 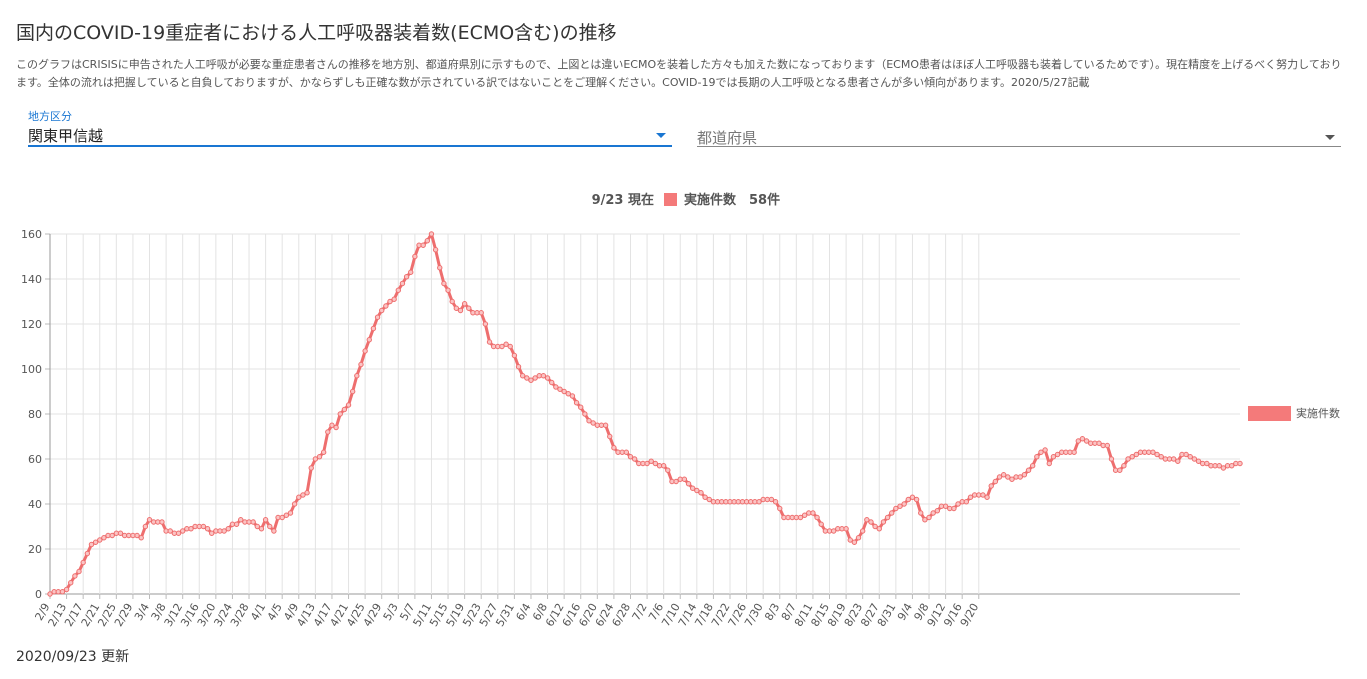 What do you see at coordinates (686, 200) in the screenshot?
I see `chart-header: 9/23 現在 実施件数 58件` at bounding box center [686, 200].